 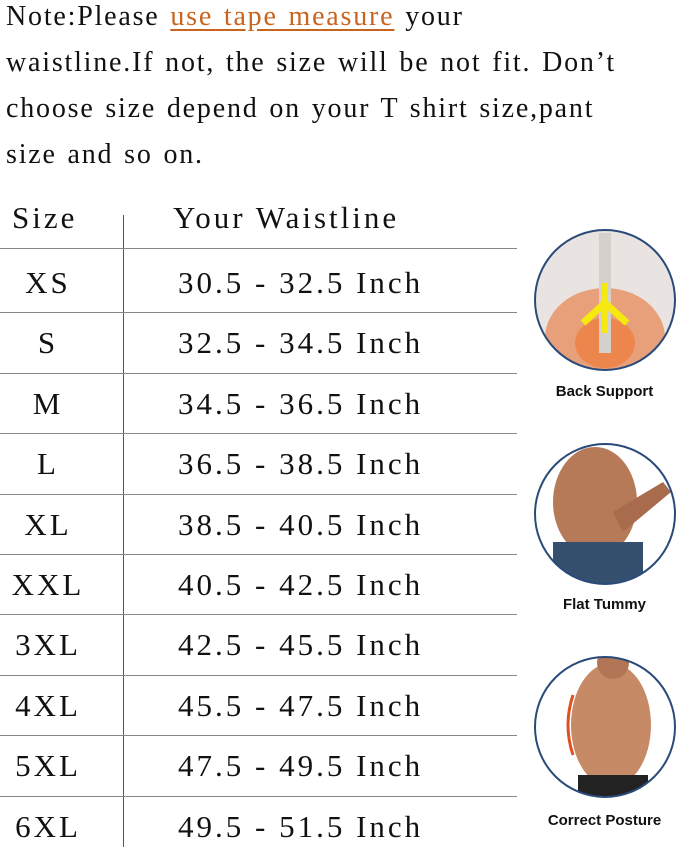 What do you see at coordinates (604, 604) in the screenshot?
I see `feature-caption: Flat Tummy` at bounding box center [604, 604].